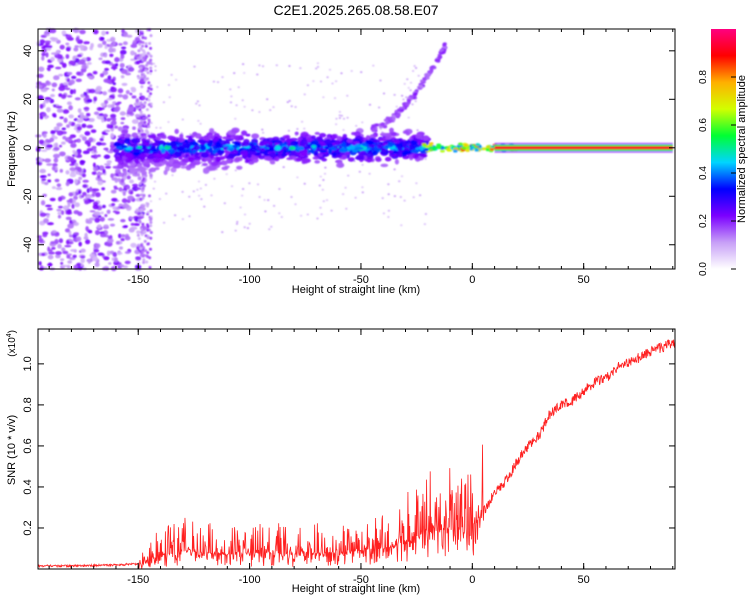  Describe the element at coordinates (12, 149) in the screenshot. I see `spectrogram-ylabel: Frequency (Hz)` at that location.